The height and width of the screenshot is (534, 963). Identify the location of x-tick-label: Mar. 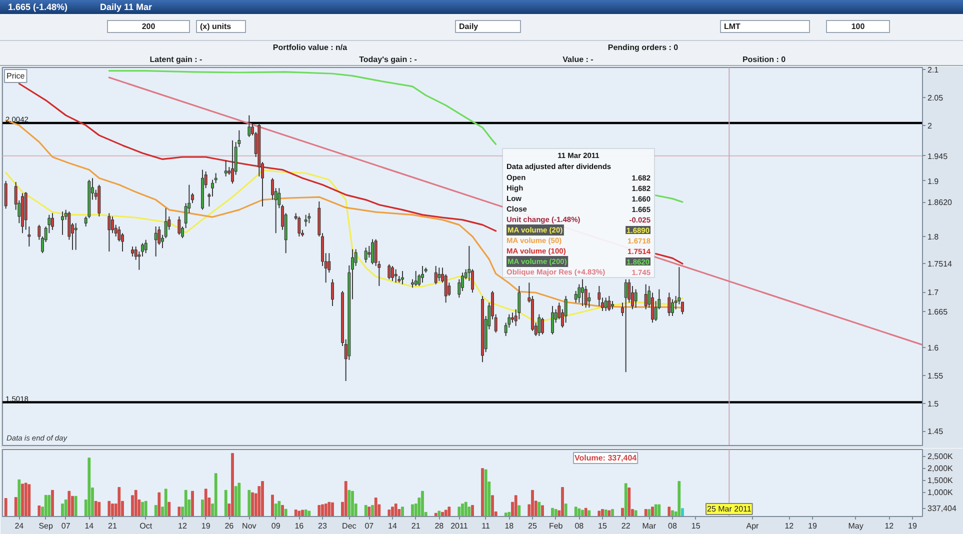
(649, 526).